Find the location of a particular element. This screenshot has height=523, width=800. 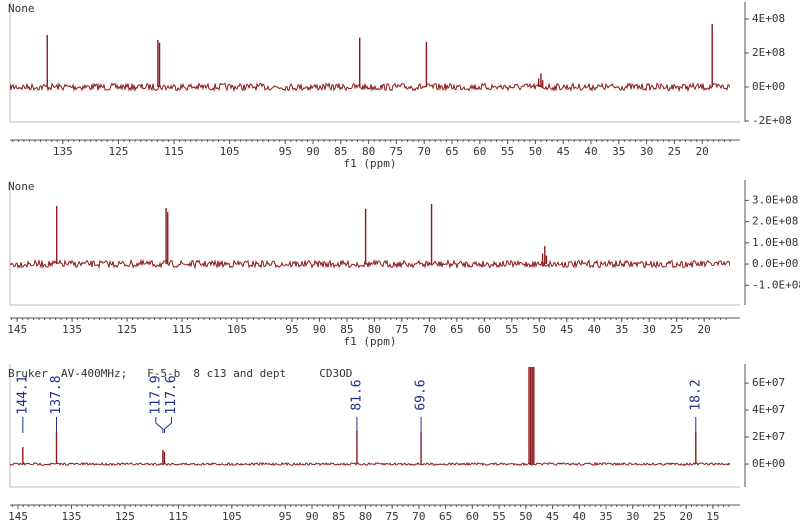

peak-label: 137.8 is located at coordinates (56, 394).